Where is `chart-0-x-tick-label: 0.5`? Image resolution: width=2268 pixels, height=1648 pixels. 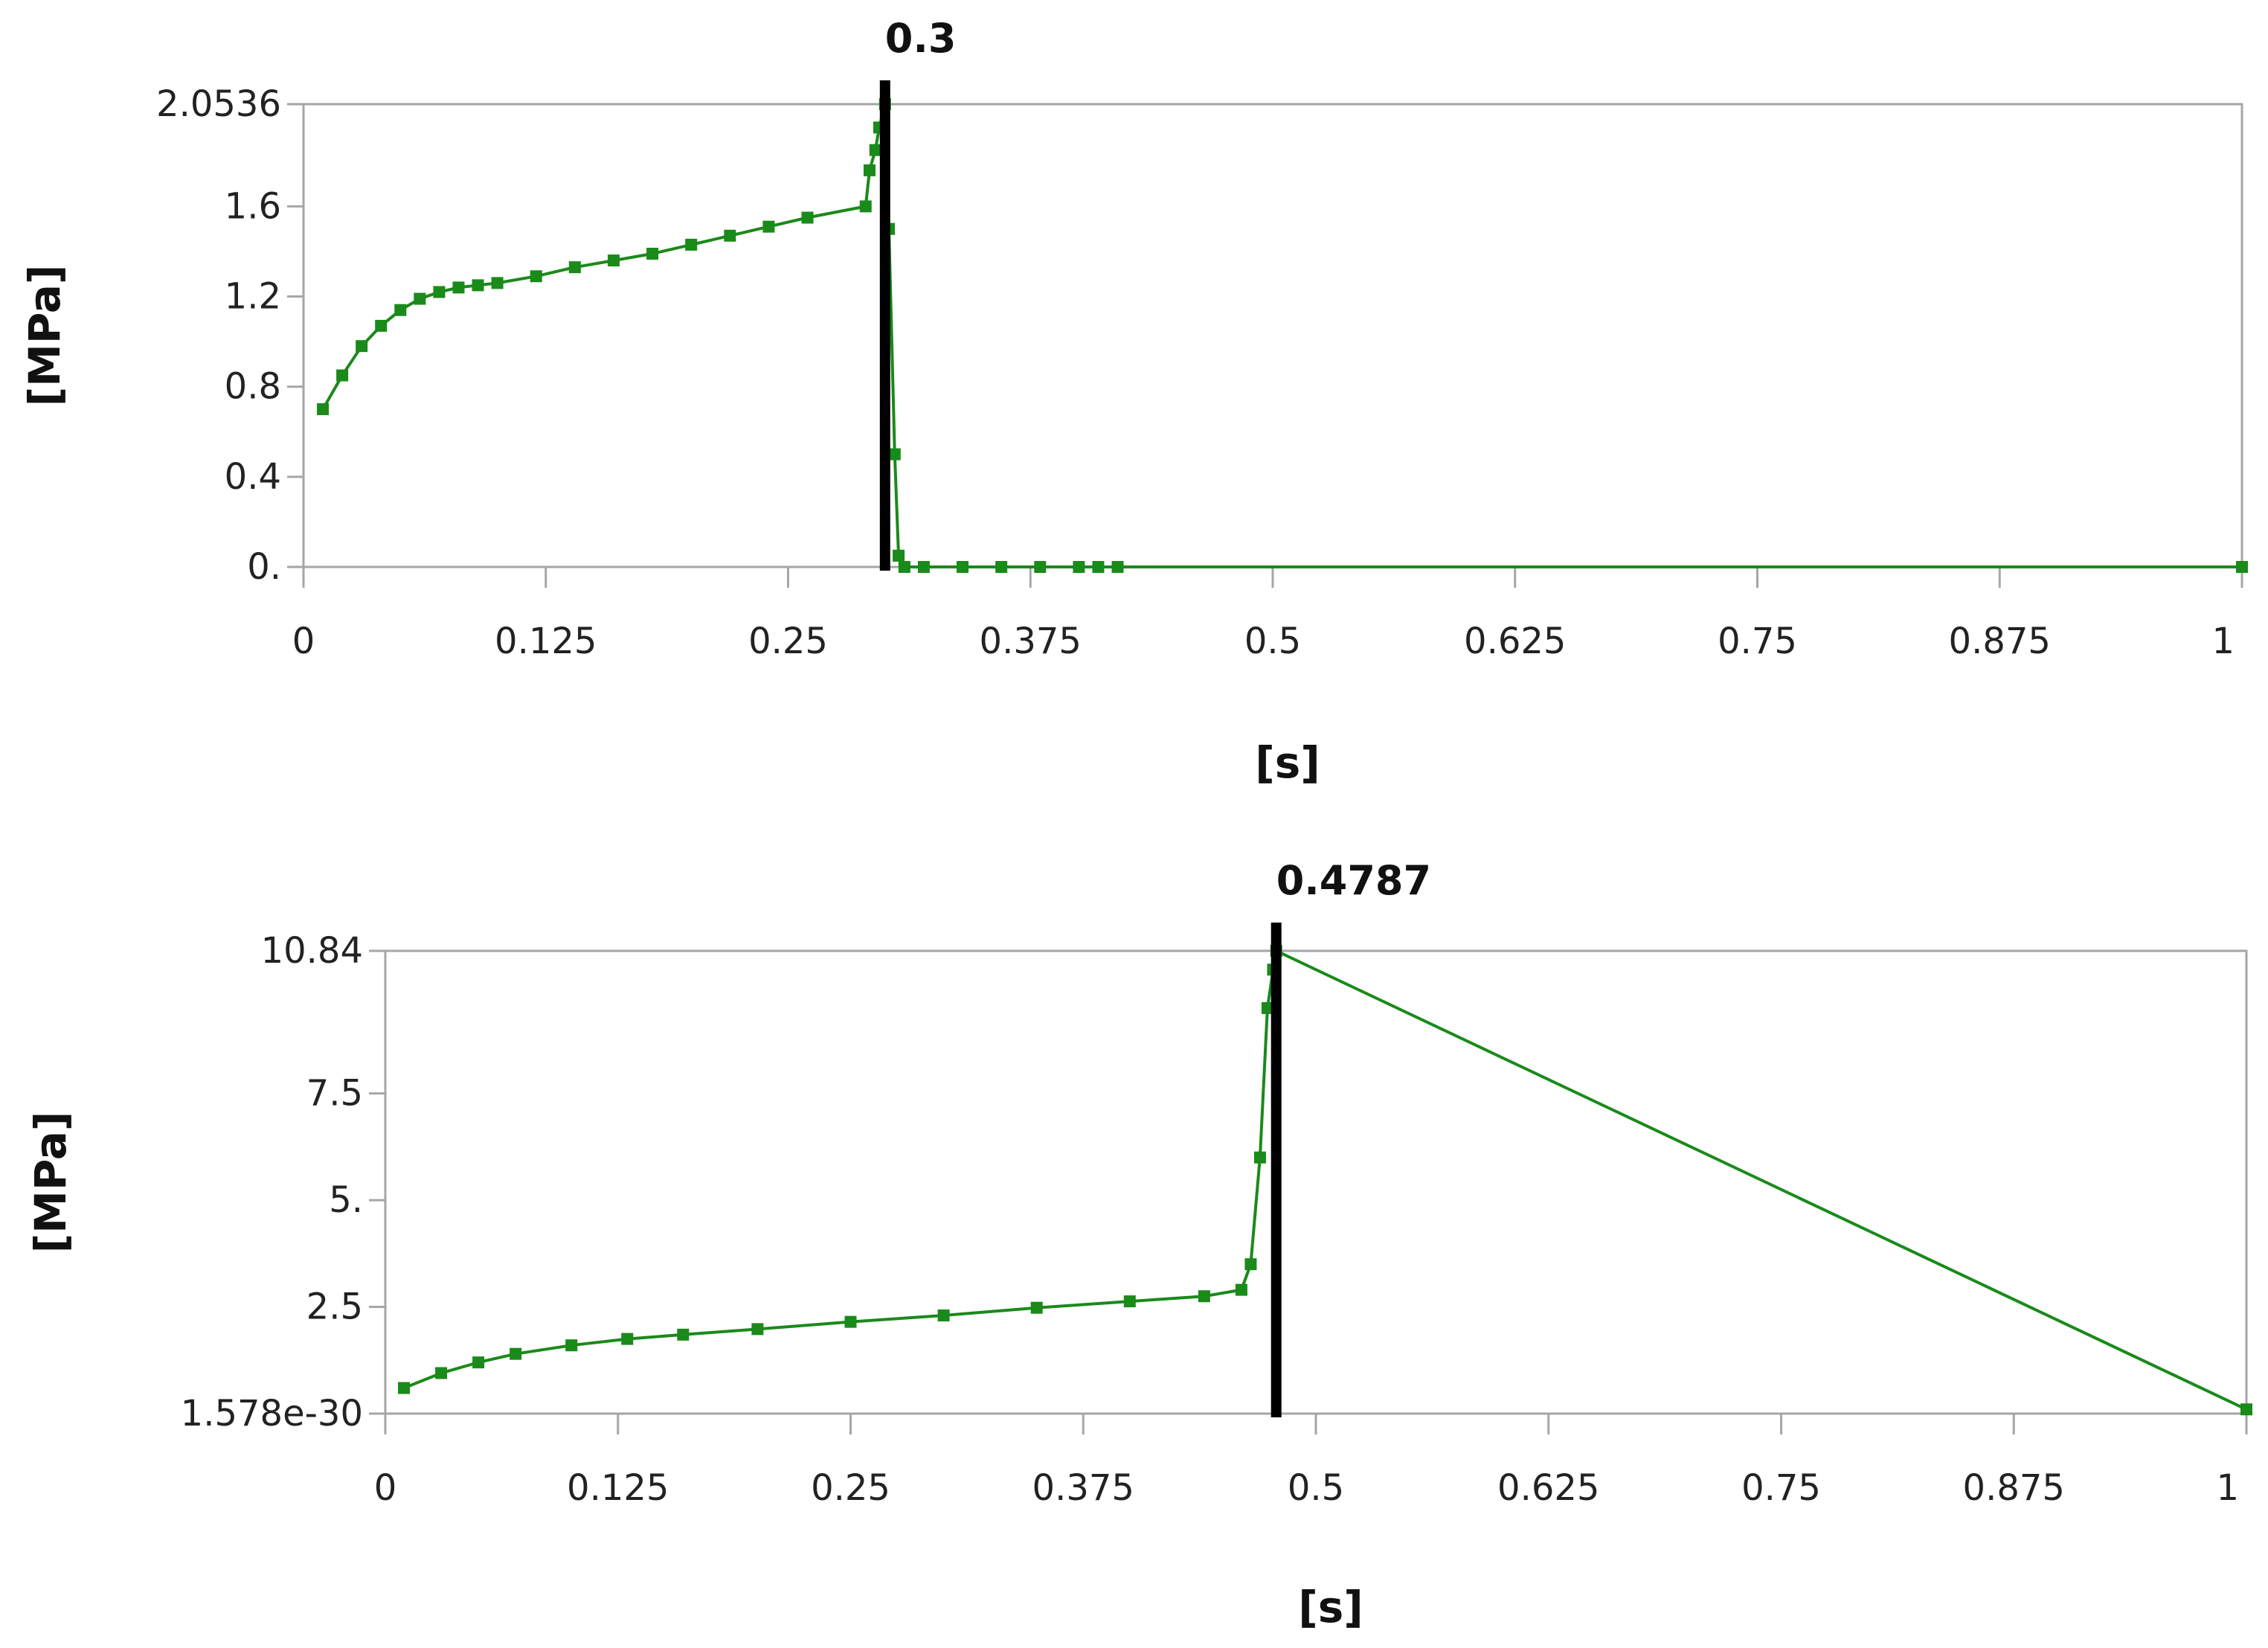
chart-0-x-tick-label: 0.5 is located at coordinates (1272, 641).